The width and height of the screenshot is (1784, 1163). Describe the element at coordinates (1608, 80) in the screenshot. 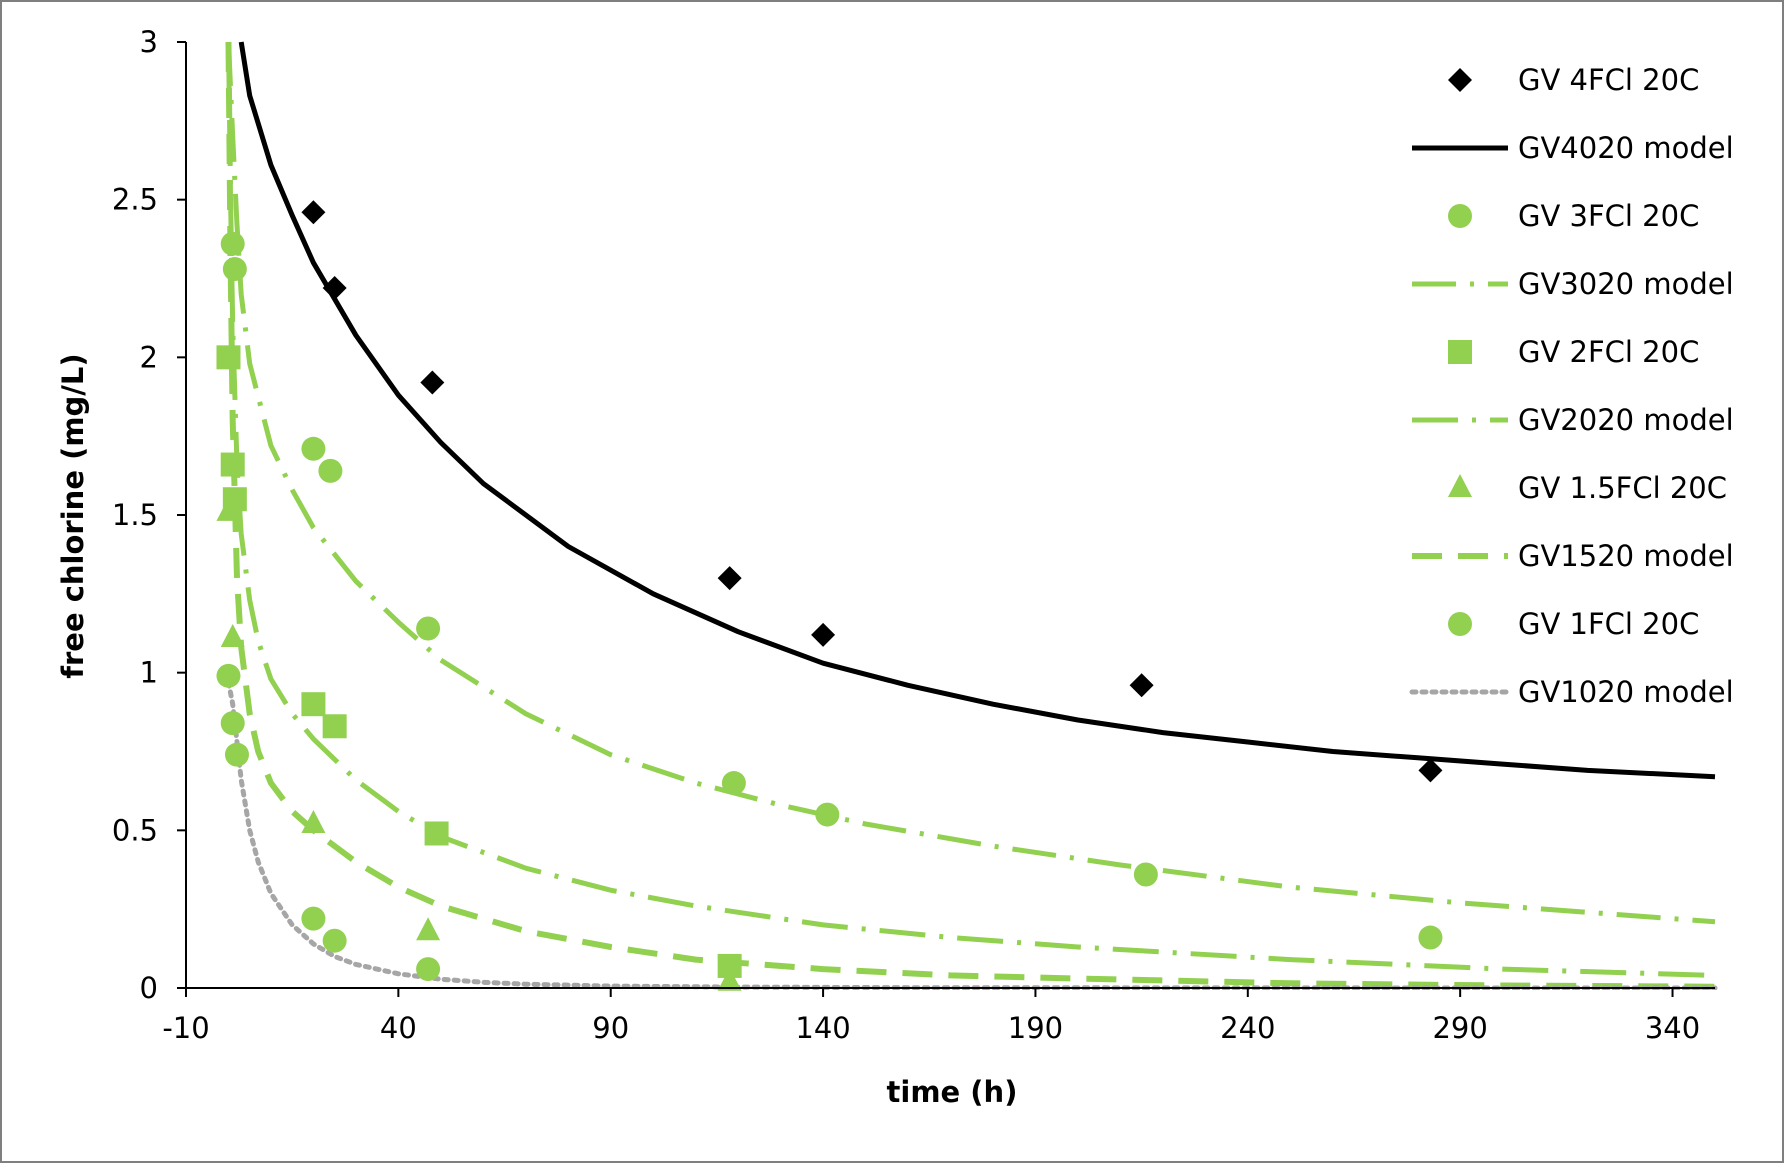

I see `legend-label-gv-4fcl-20c: GV 4FCl 20C` at that location.